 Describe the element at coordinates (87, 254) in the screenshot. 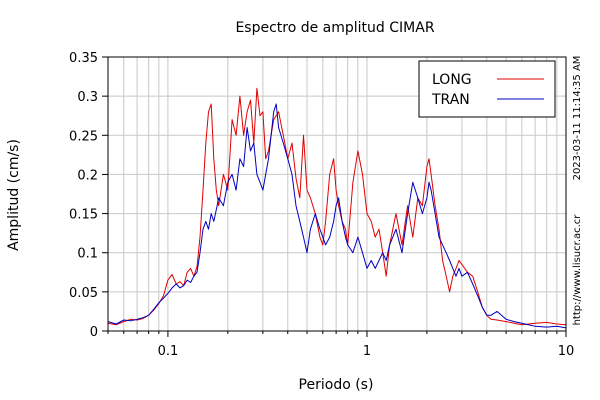

I see `y-tick-label: 0.1` at that location.